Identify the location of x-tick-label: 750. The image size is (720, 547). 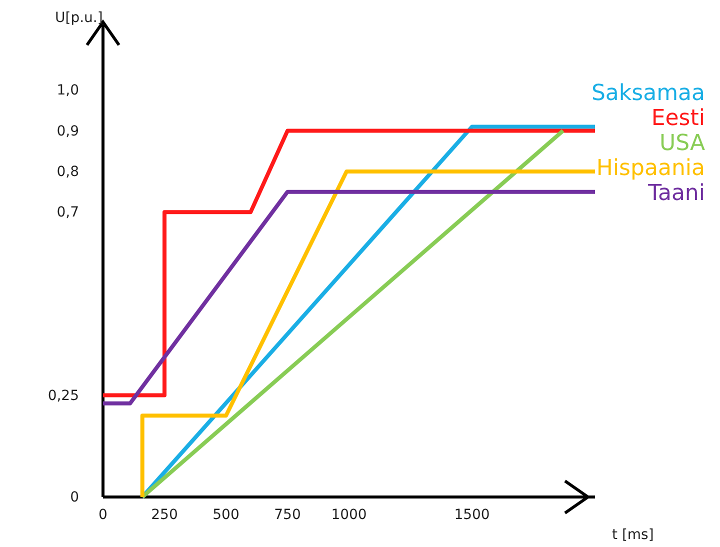
(287, 514).